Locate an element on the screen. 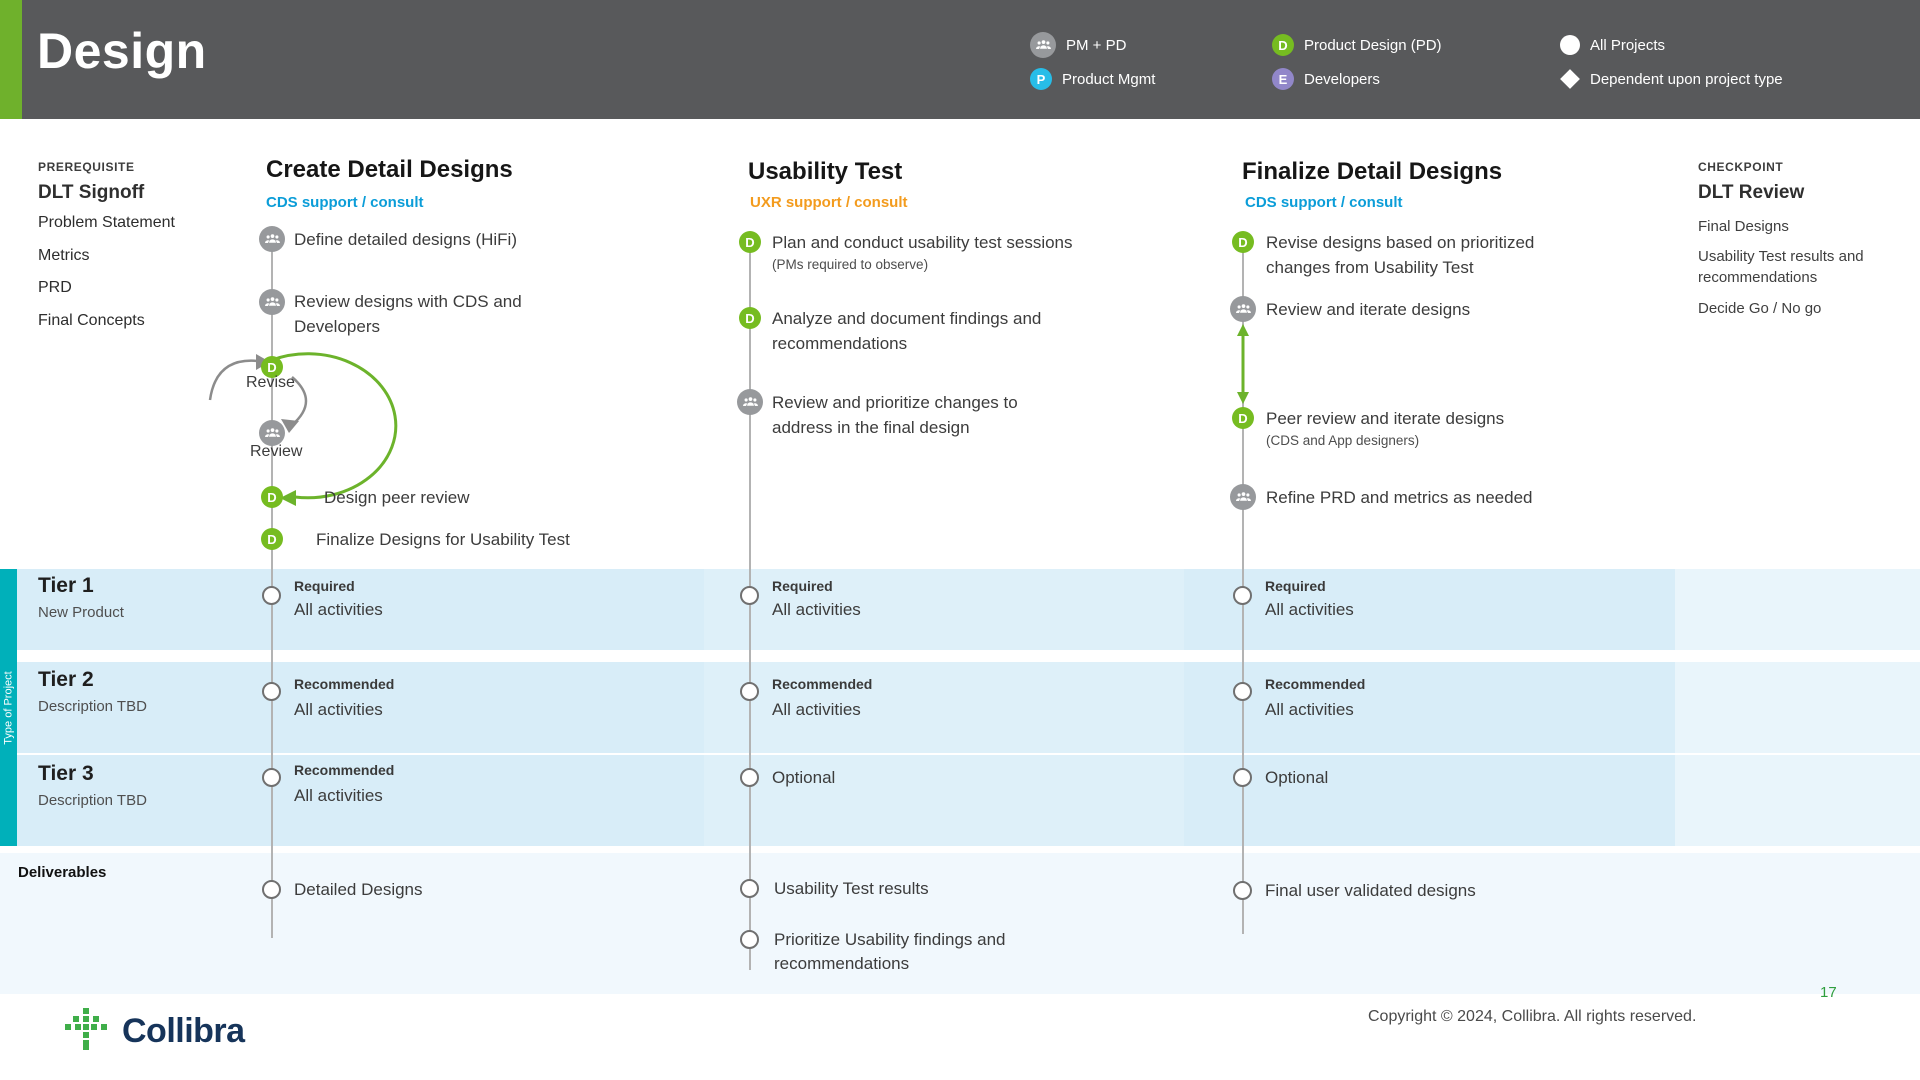 Image resolution: width=1920 pixels, height=1080 pixels. legend-item-all-projects: All Projects is located at coordinates (1612, 45).